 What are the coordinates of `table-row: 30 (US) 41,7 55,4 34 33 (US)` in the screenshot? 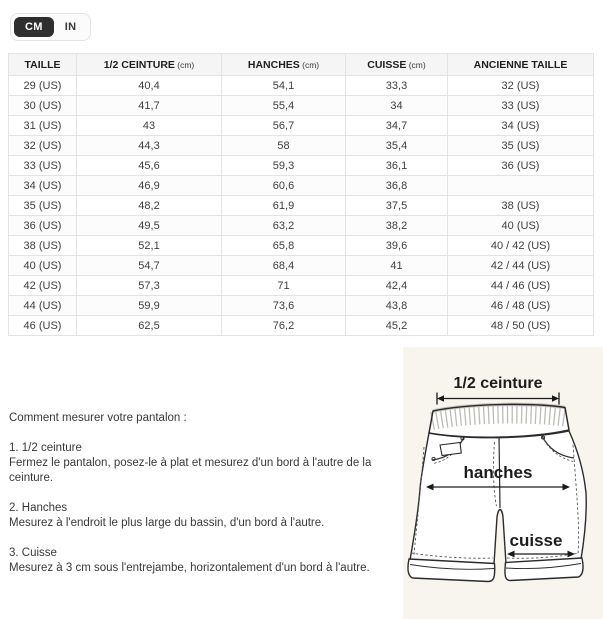 It's located at (301, 105).